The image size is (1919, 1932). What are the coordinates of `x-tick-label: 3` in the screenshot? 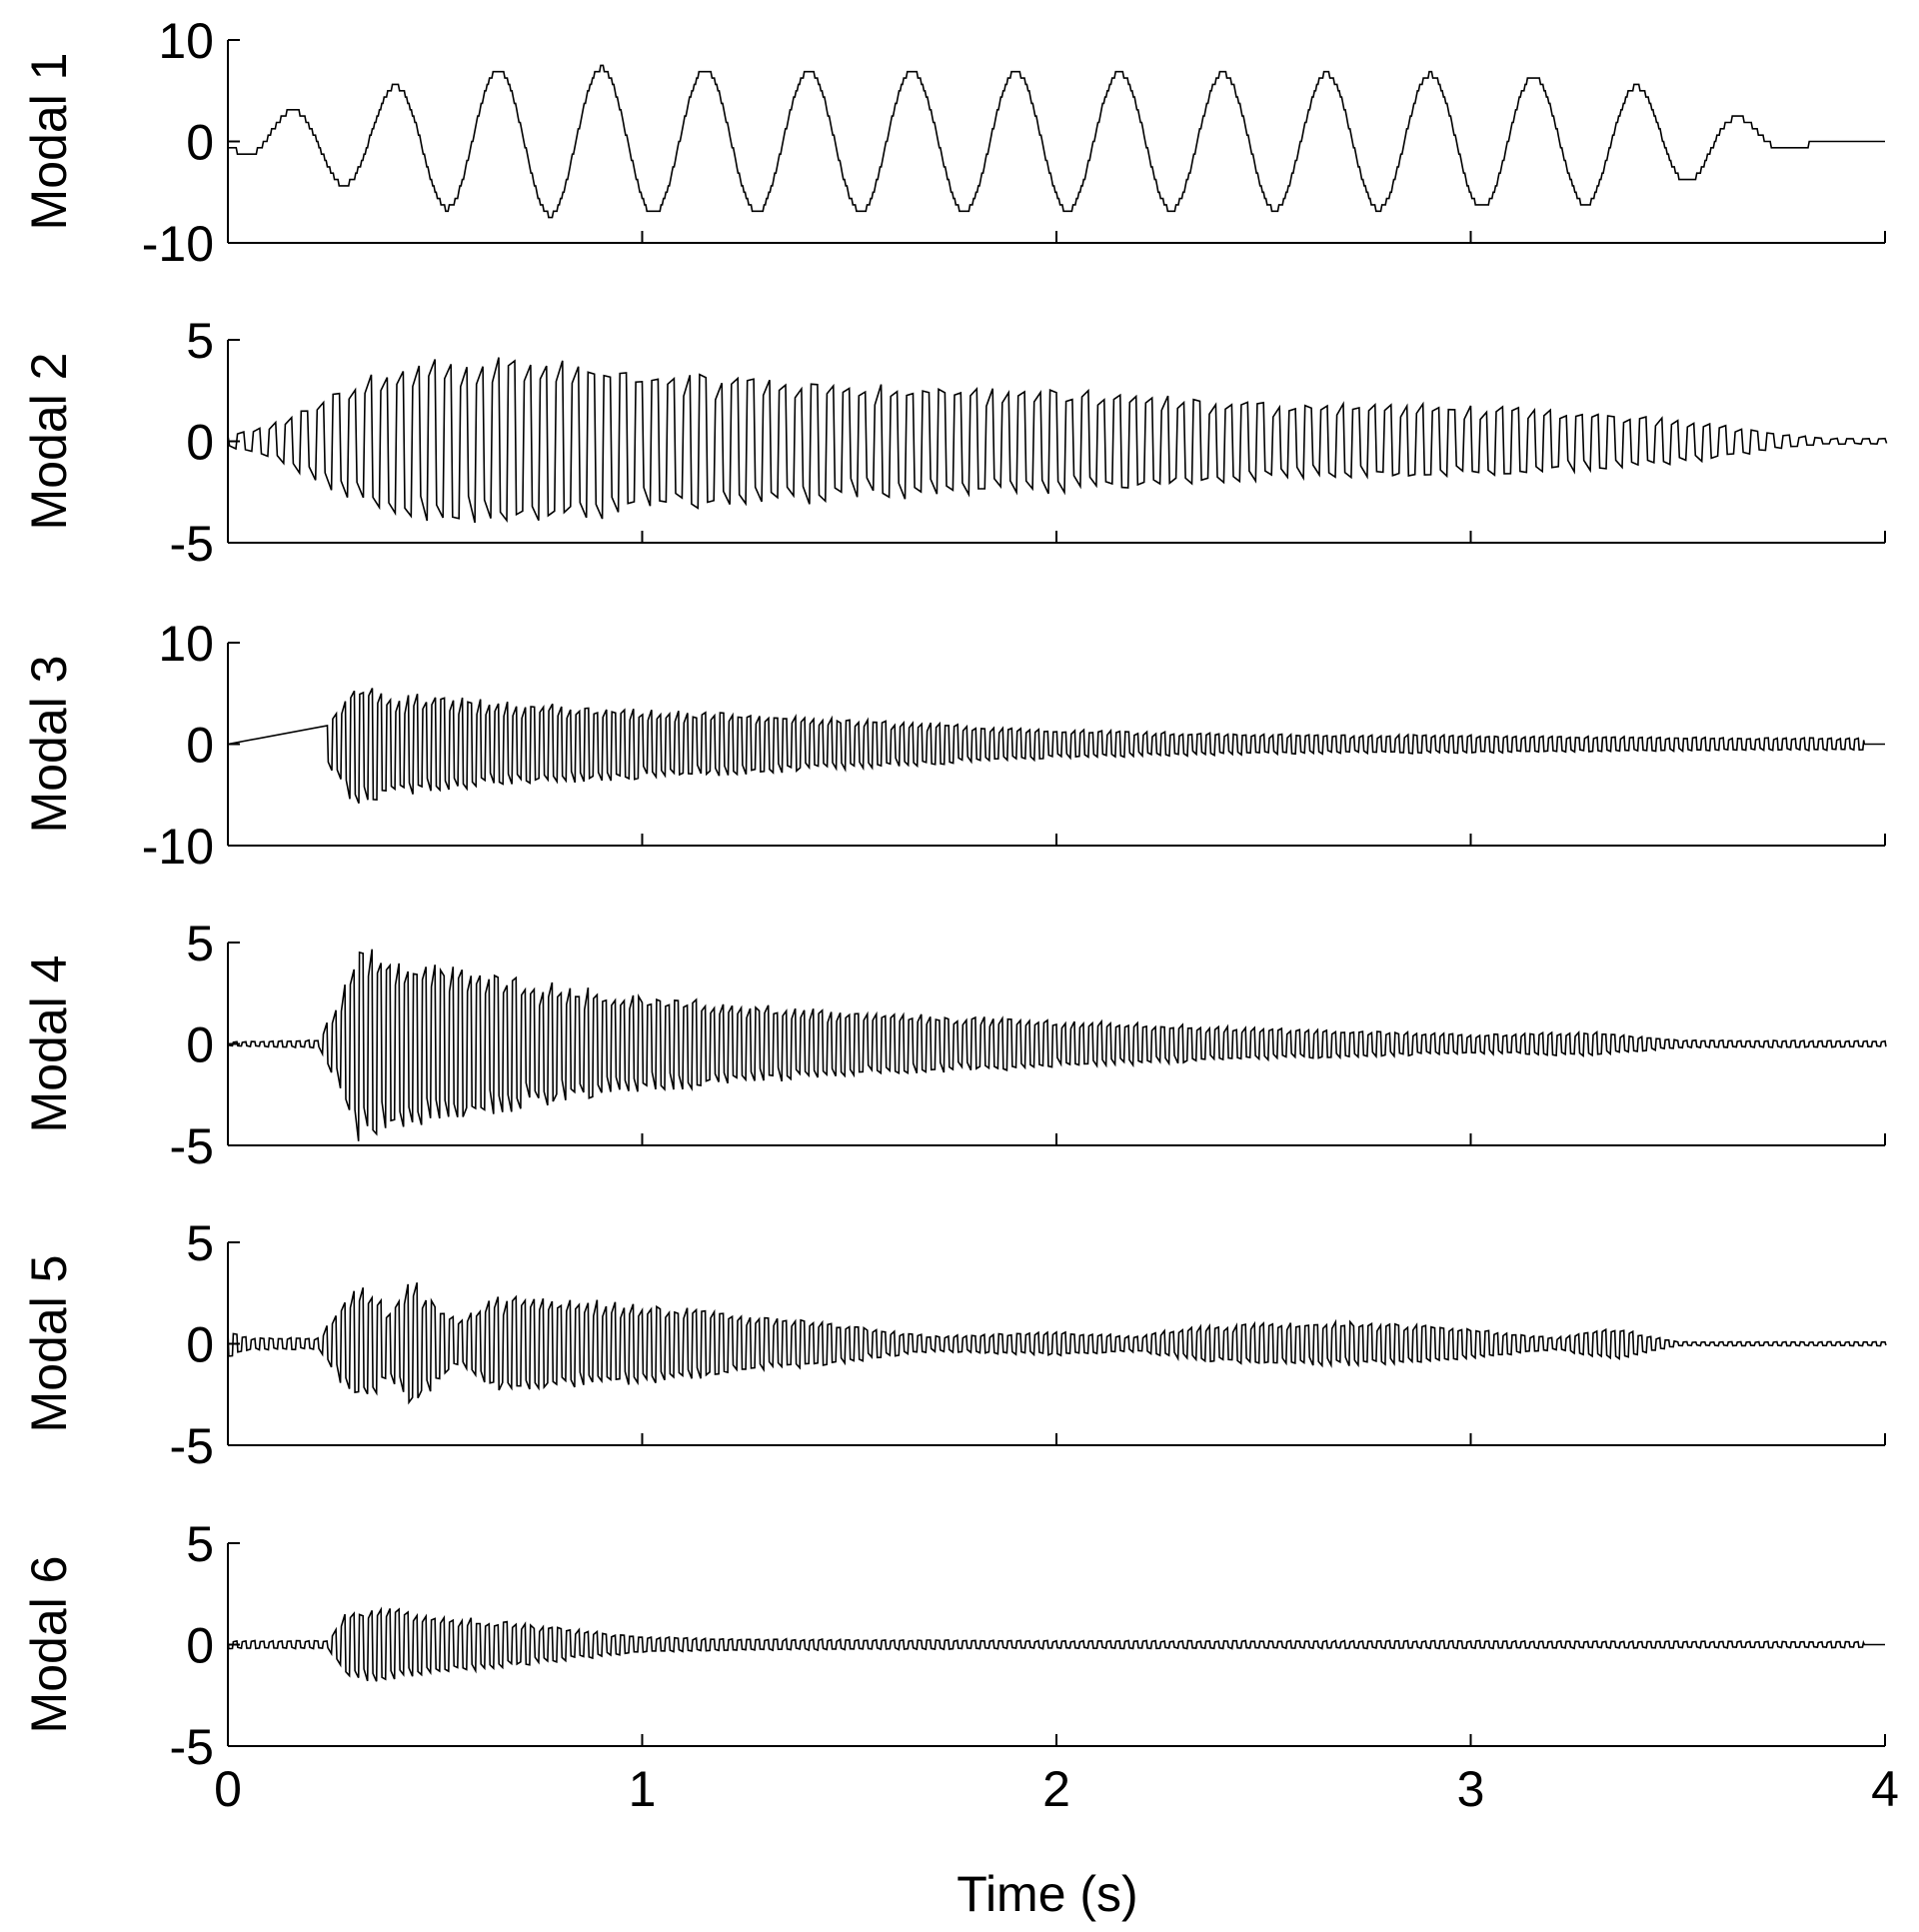 It's located at (1471, 1789).